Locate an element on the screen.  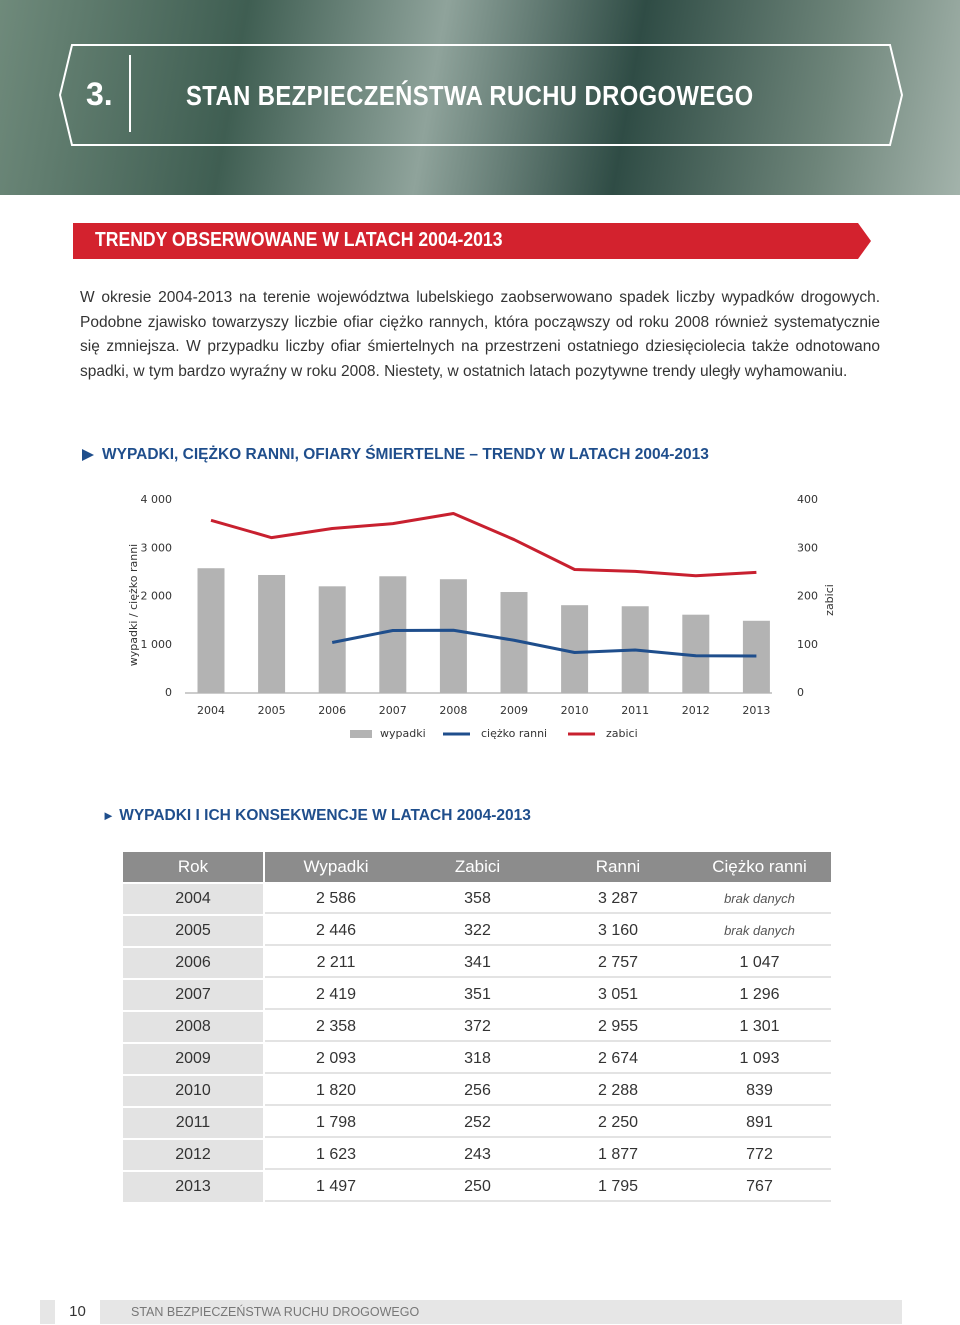
y2-tick-label: 300 is located at coordinates (807, 547).